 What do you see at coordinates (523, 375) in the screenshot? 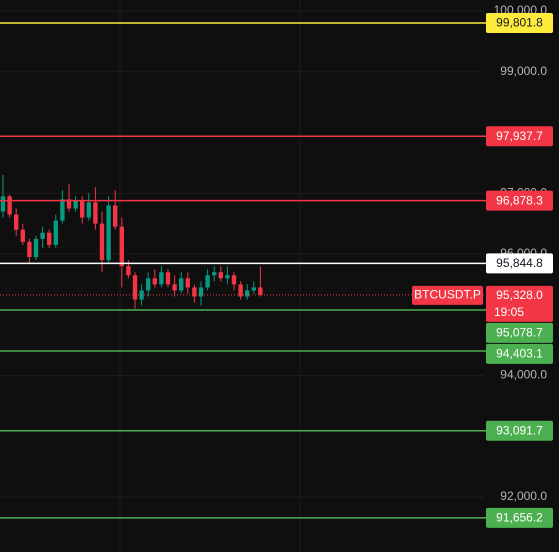
I see `y-tick-label: 94,000.0` at bounding box center [523, 375].